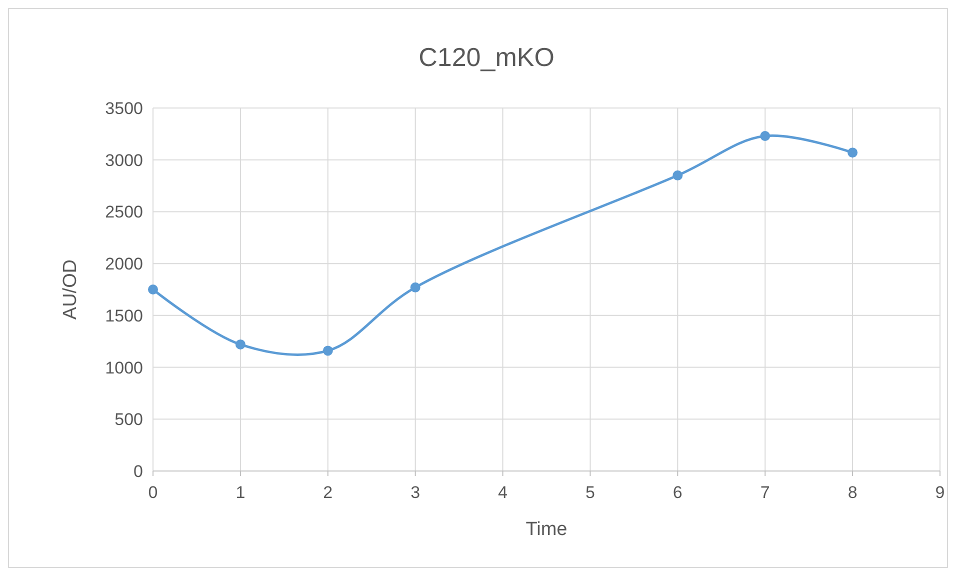  I want to click on x-tick-label: 6, so click(677, 492).